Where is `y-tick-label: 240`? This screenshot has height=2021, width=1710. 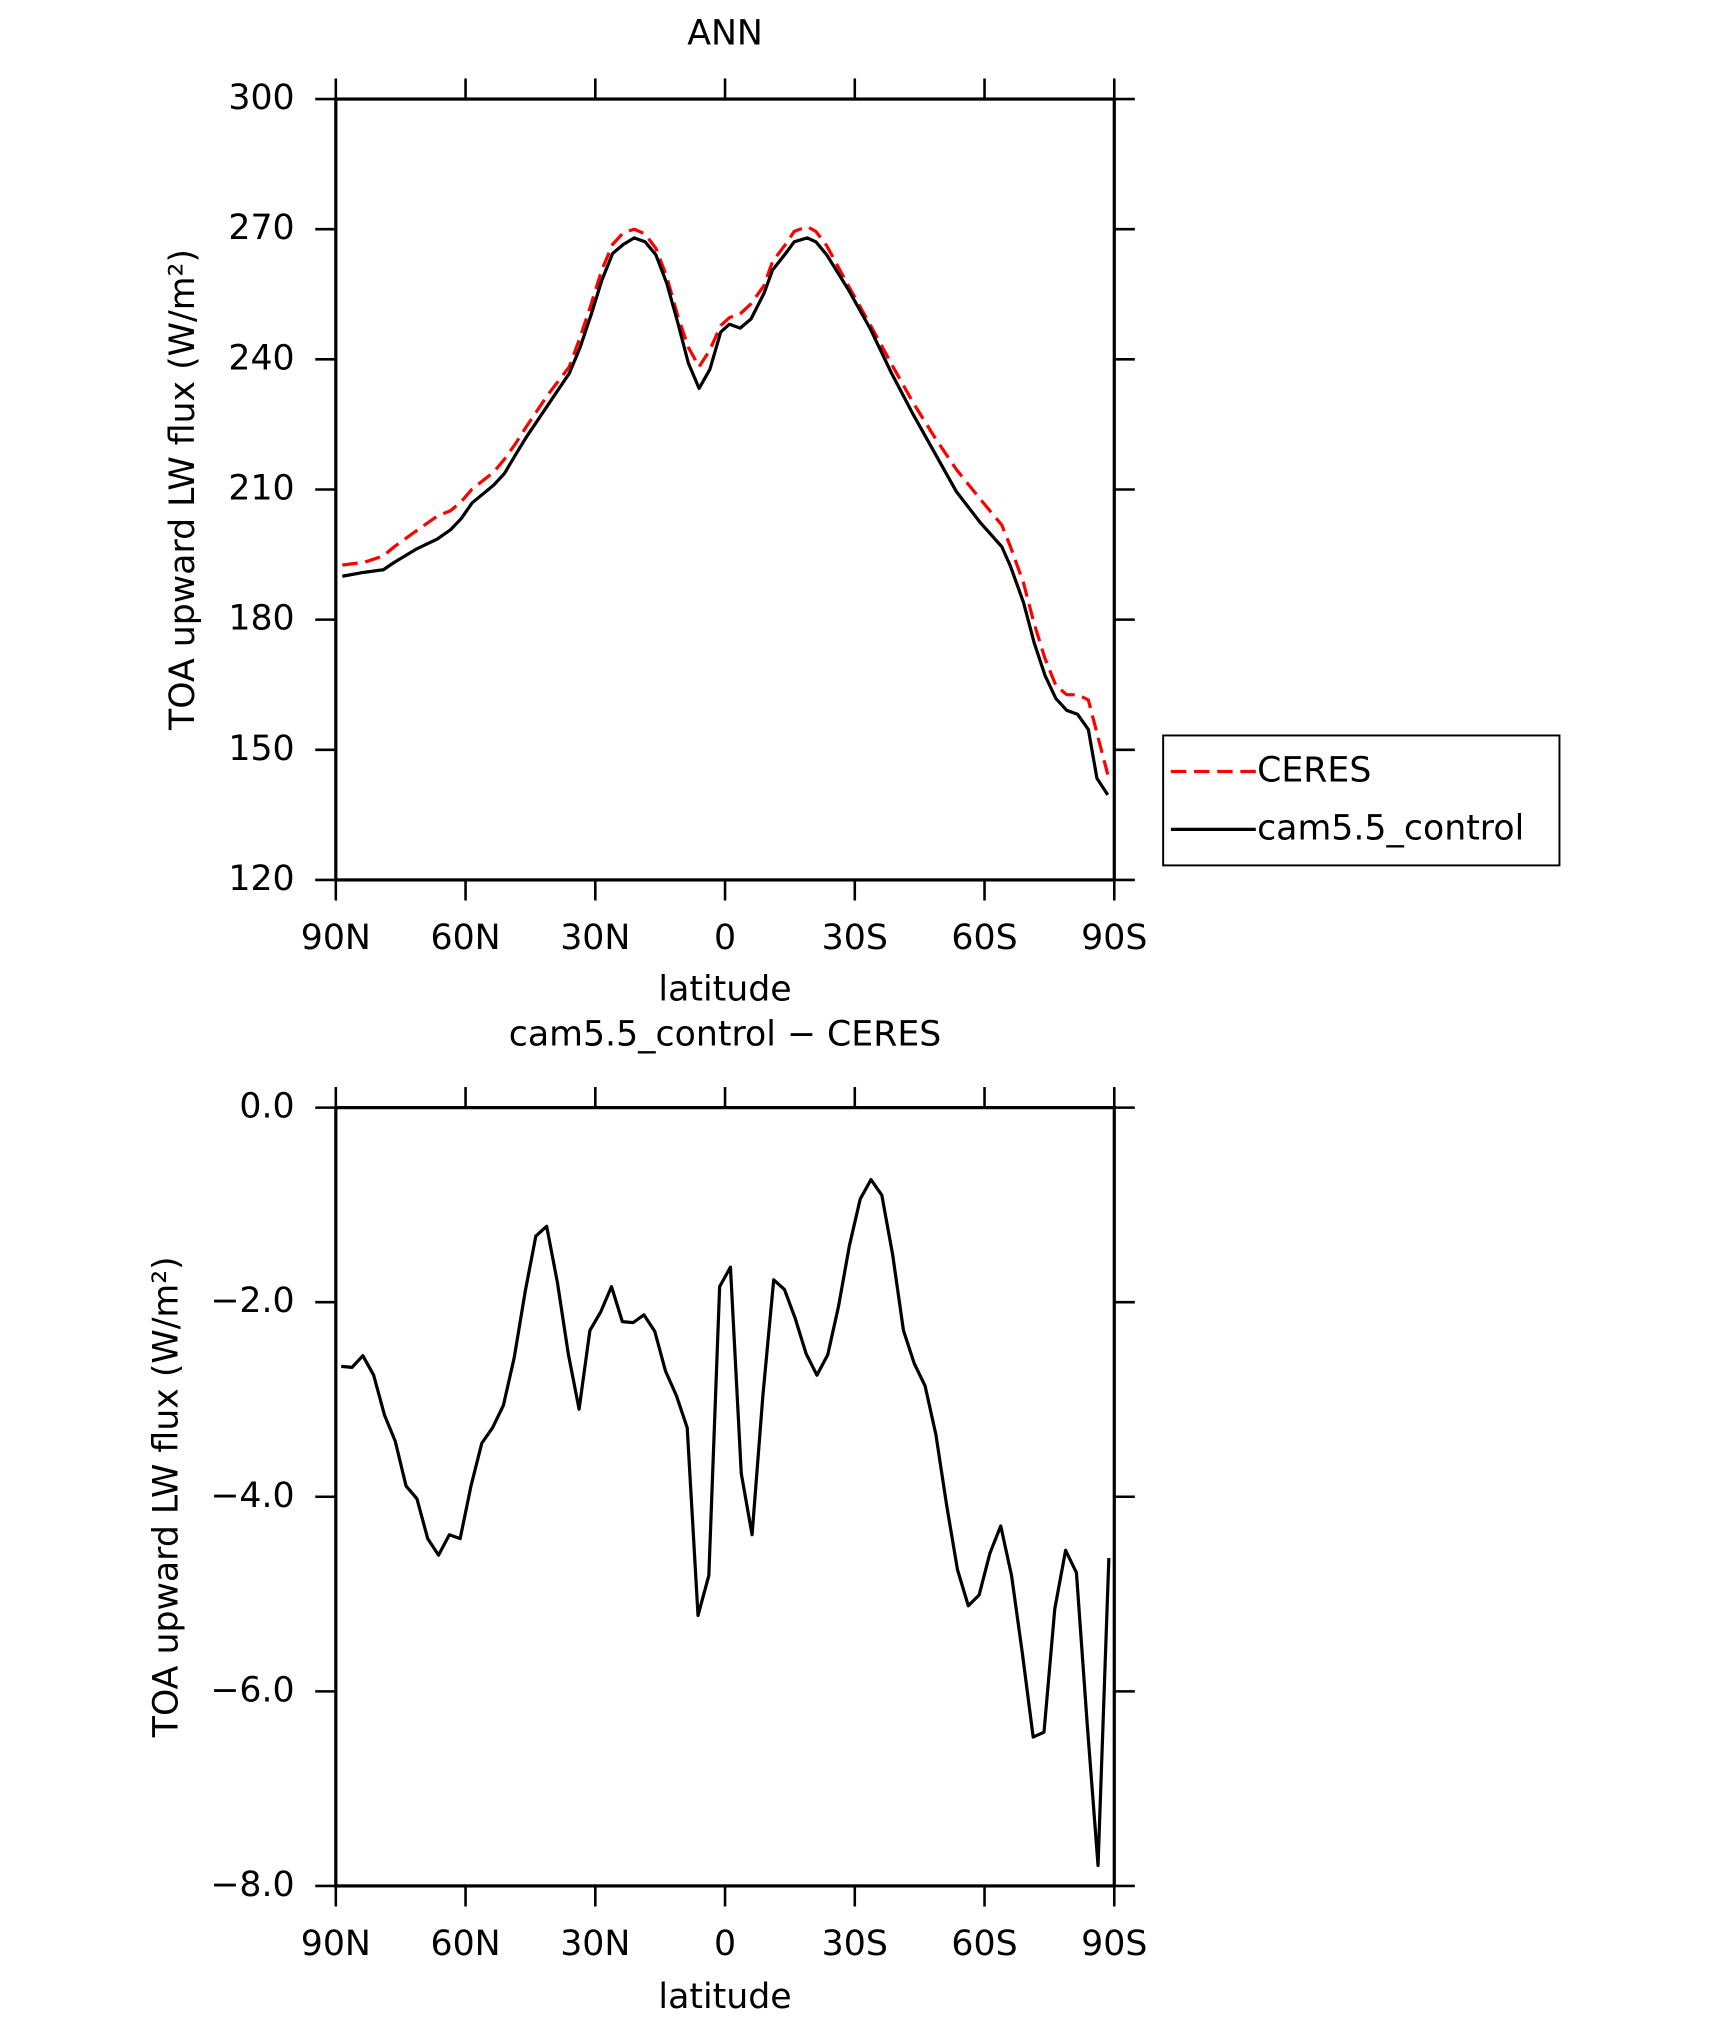
y-tick-label: 240 is located at coordinates (261, 358).